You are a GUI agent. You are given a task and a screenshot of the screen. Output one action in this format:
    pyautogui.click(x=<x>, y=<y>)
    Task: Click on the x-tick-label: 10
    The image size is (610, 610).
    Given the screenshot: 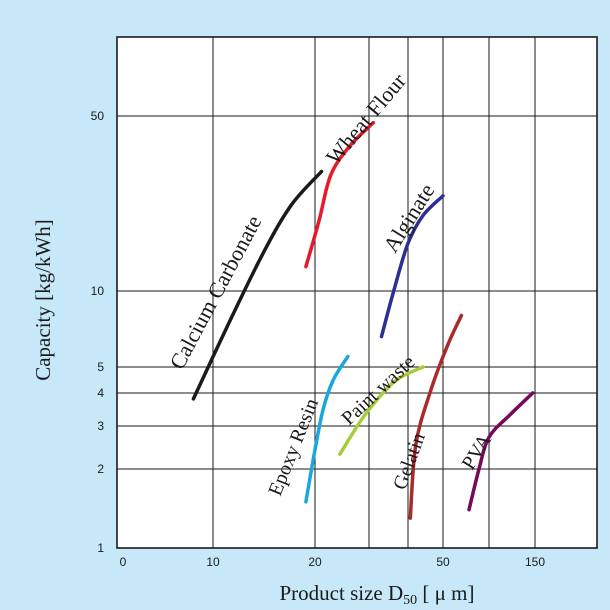 What is the action you would take?
    pyautogui.click(x=213, y=562)
    